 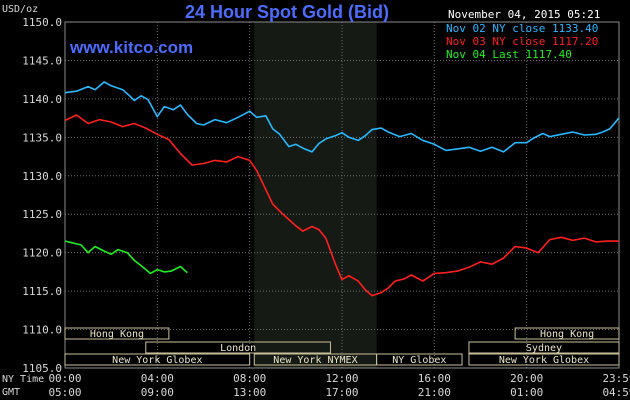 I want to click on gmt-tick-label: 17:00, so click(x=341, y=392).